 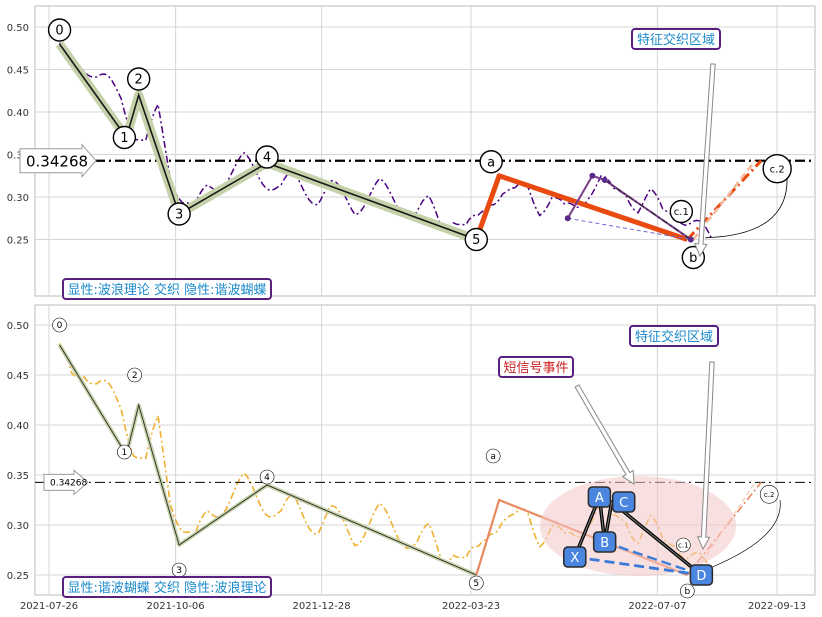 I want to click on bottom-region-text: 特征交织区域, so click(x=674, y=337).